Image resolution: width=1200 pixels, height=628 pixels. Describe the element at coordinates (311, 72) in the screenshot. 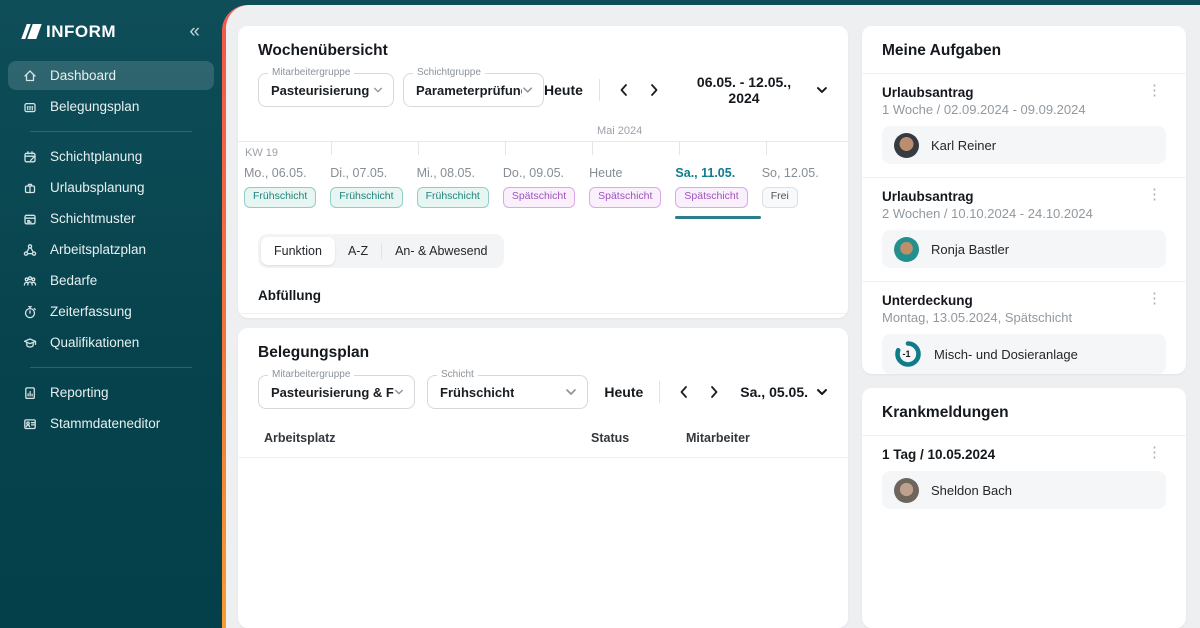

I see `select-label: Mitarbeitergruppe` at that location.